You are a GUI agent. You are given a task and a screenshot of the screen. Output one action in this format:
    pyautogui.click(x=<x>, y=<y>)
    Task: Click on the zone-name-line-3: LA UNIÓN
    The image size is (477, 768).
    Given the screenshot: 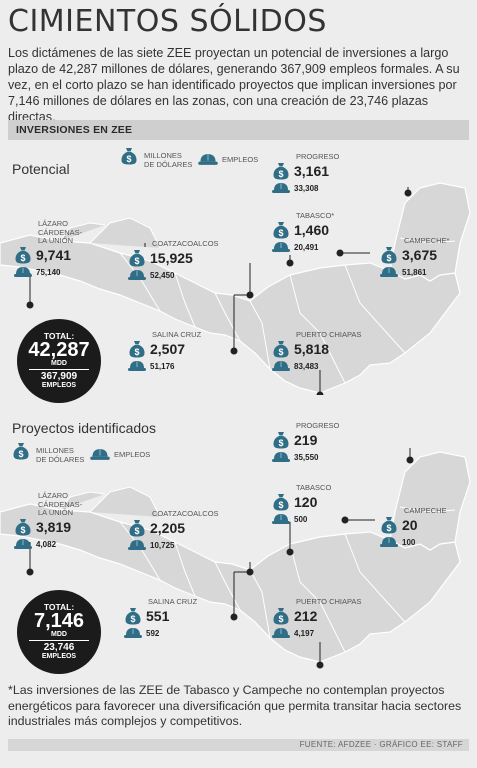 What is the action you would take?
    pyautogui.click(x=56, y=240)
    